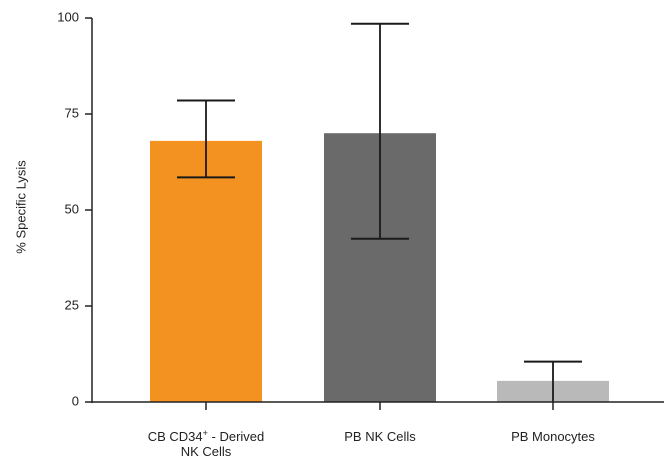  I want to click on y-axis-title: % Specific Lysis, so click(20, 207).